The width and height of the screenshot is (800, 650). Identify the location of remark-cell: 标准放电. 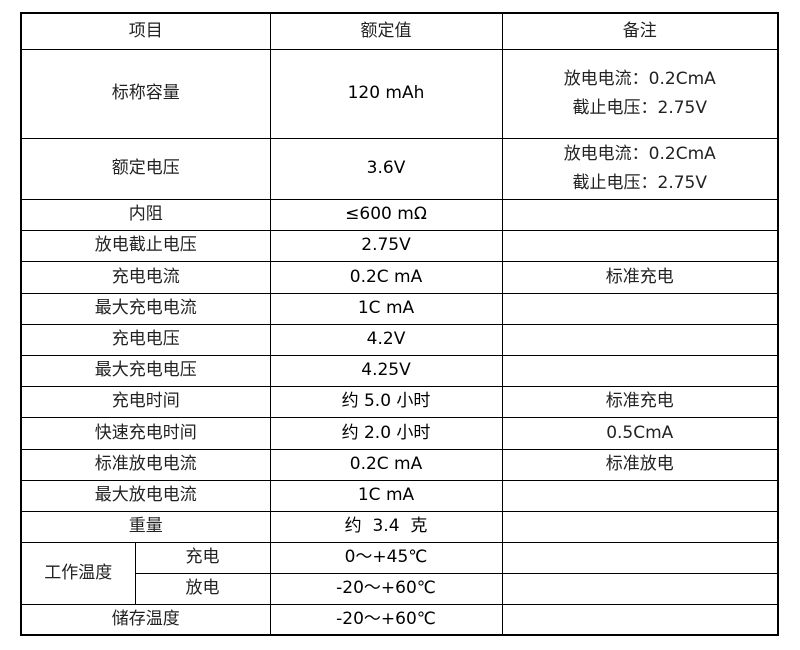
(640, 464).